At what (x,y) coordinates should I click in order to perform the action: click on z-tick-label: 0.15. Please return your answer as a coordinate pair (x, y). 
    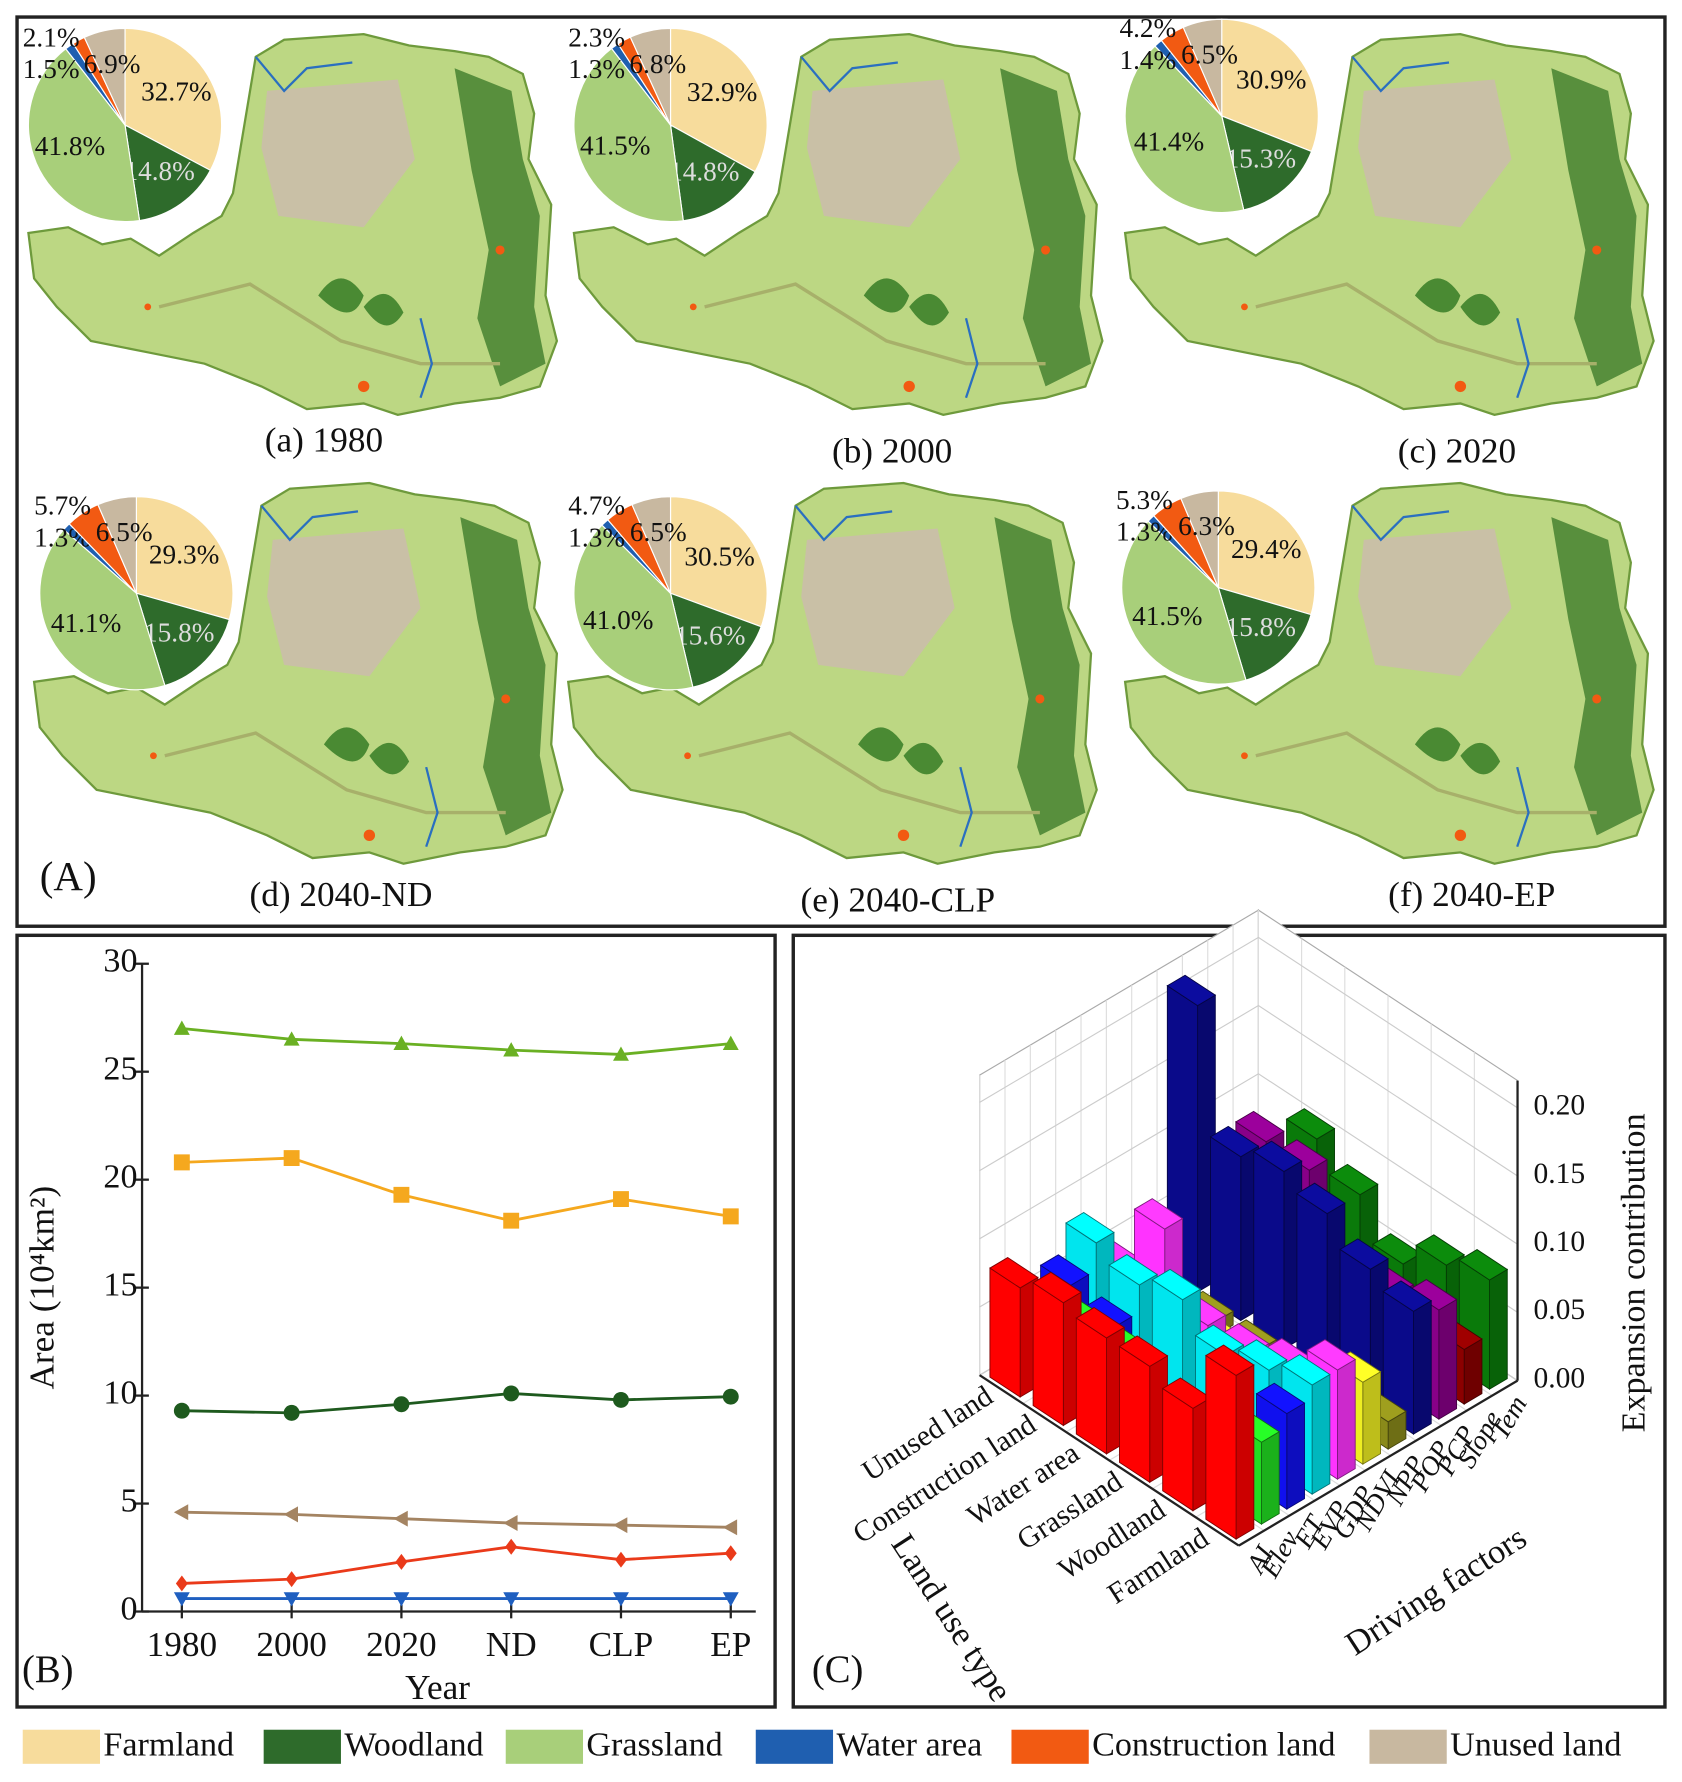
    Looking at the image, I should click on (1559, 1174).